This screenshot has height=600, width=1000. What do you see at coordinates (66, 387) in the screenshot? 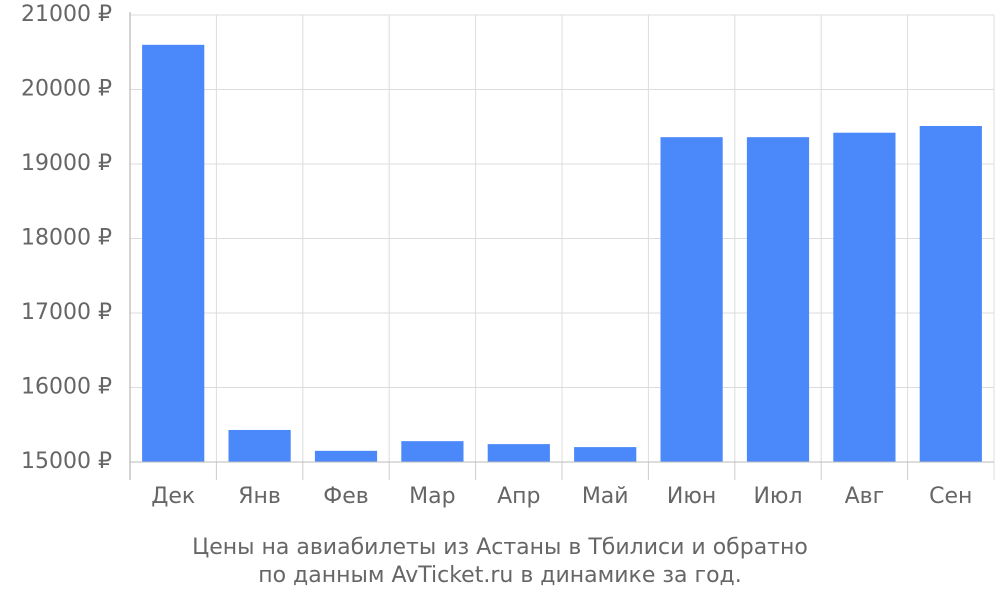
I see `y-tick-label: 16000 ₽` at bounding box center [66, 387].